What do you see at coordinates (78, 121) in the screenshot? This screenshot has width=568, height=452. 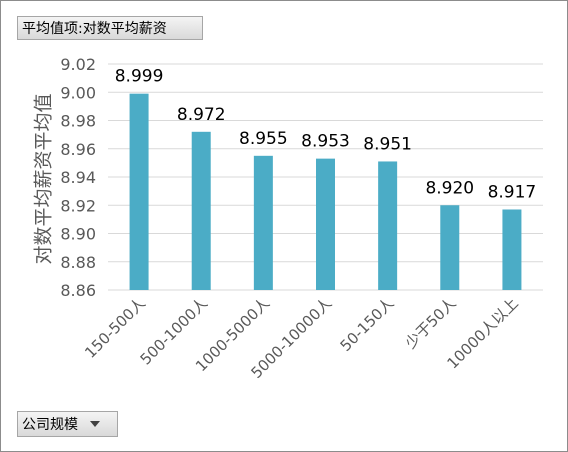 I see `y-tick-label: 8.98` at bounding box center [78, 121].